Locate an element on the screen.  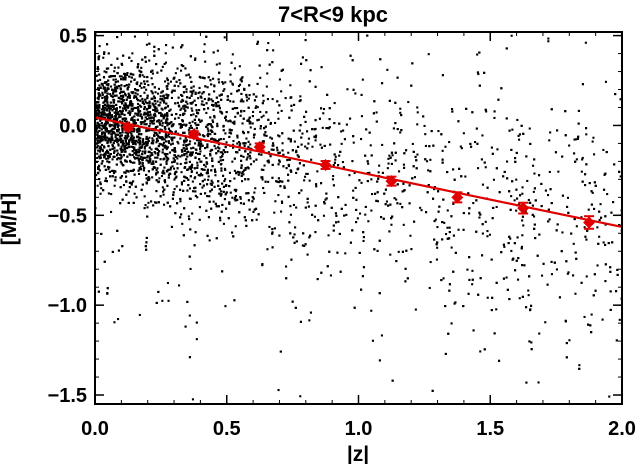
x-tick-label: 0.0 is located at coordinates (95, 429).